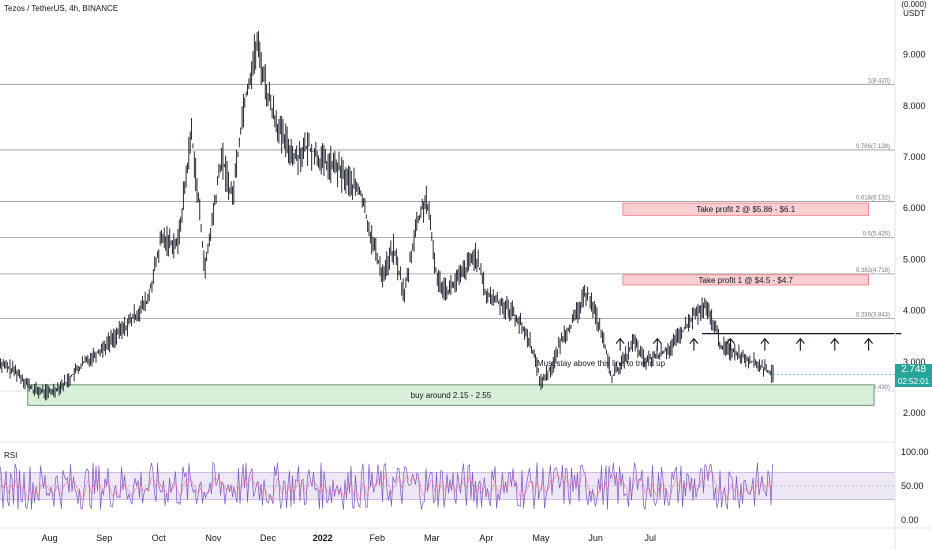 The image size is (932, 550). Describe the element at coordinates (61, 8) in the screenshot. I see `chart-title: Tezos / TetherUS, 4h, BINANCE` at that location.